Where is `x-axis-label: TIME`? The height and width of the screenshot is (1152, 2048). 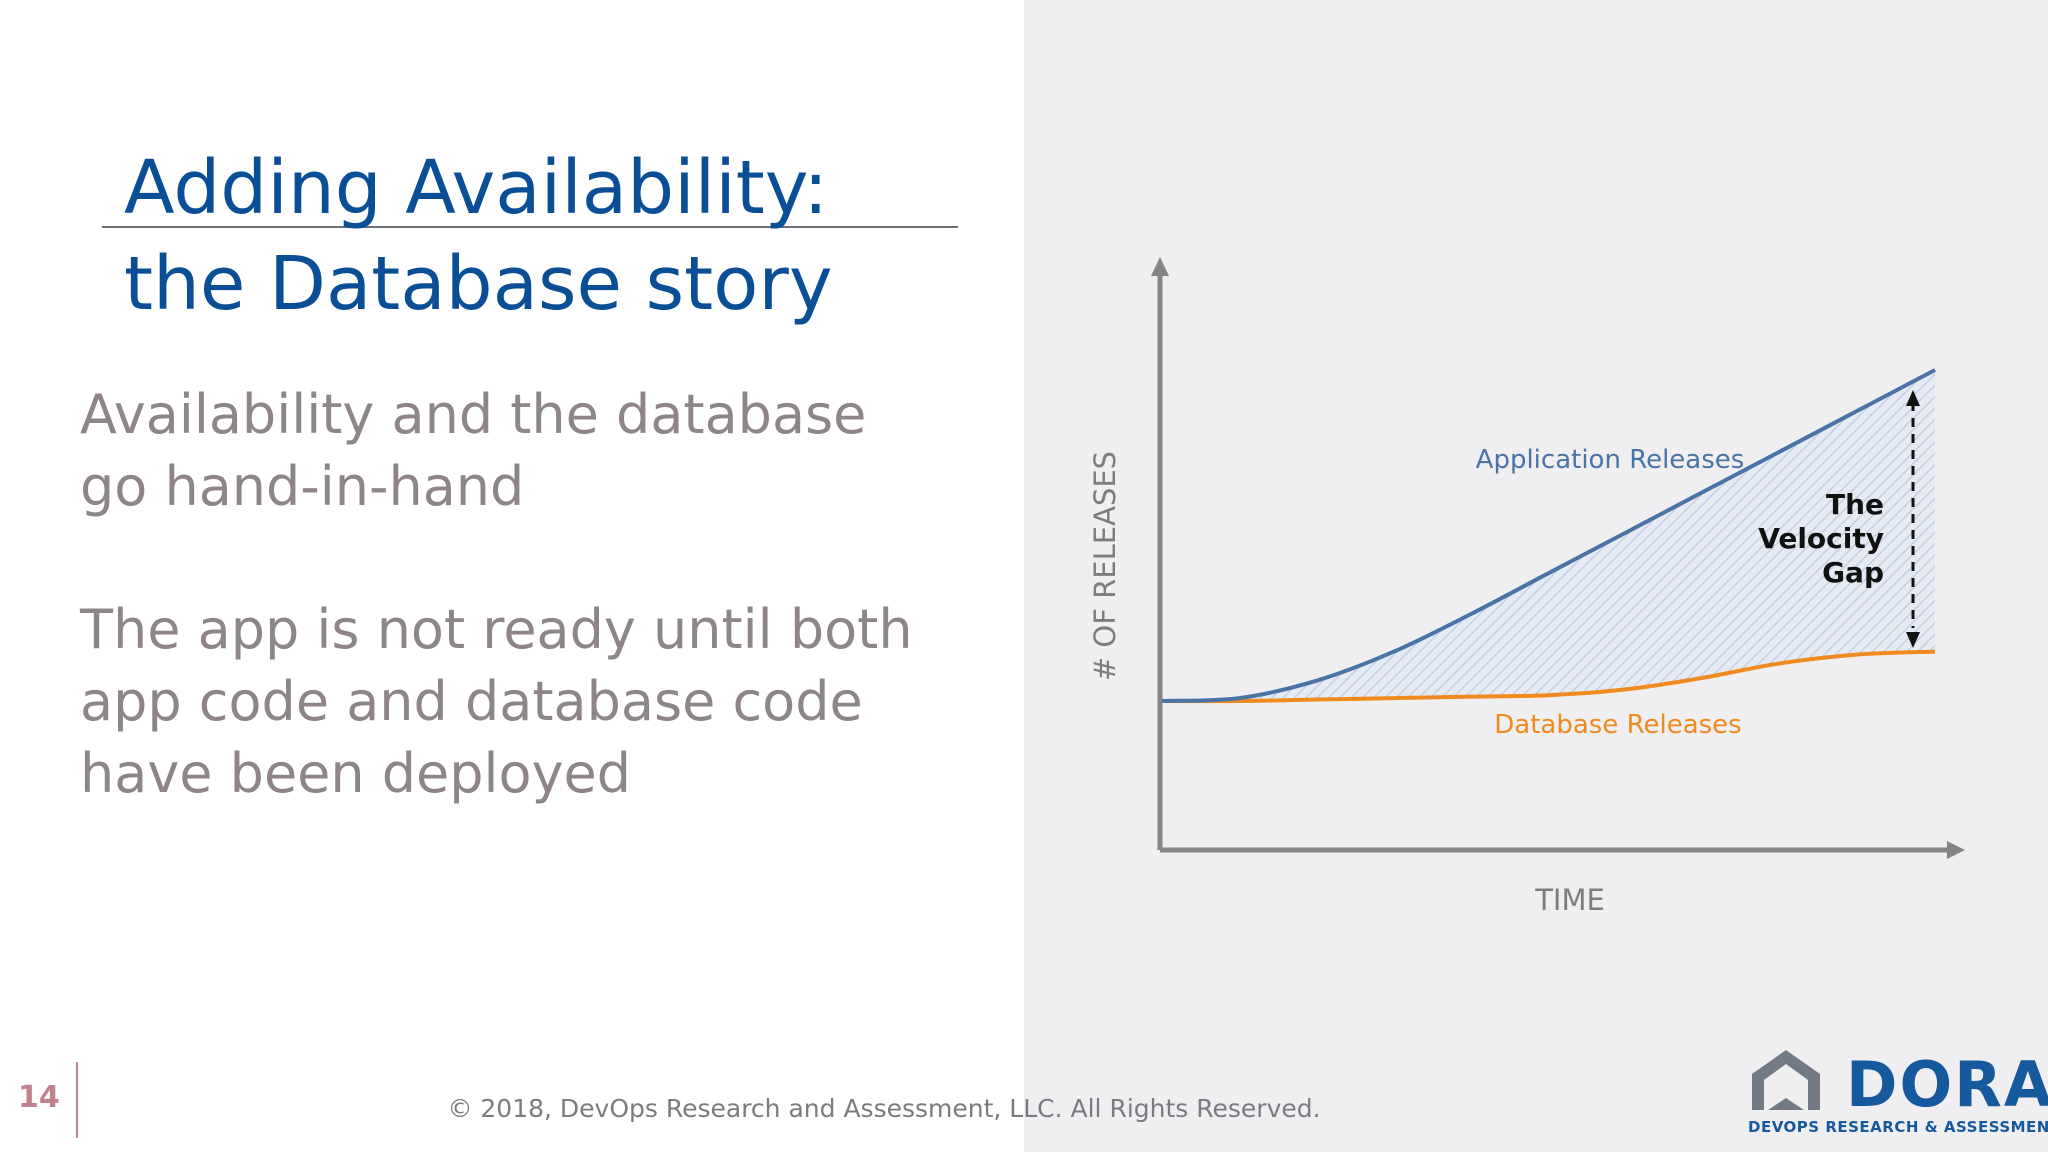 x-axis-label: TIME is located at coordinates (1569, 900).